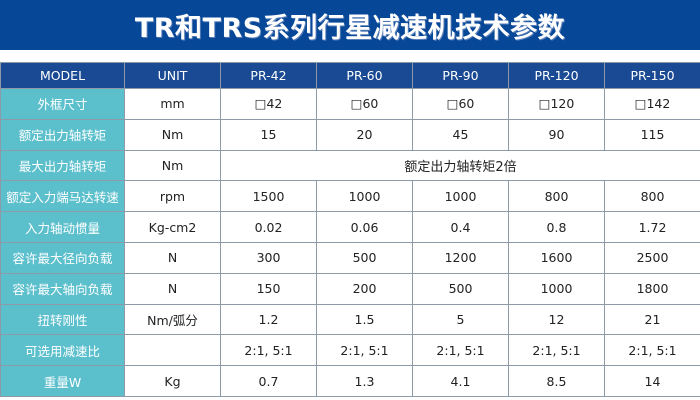 Image resolution: width=700 pixels, height=400 pixels. What do you see at coordinates (652, 319) in the screenshot?
I see `value-cell: 21` at bounding box center [652, 319].